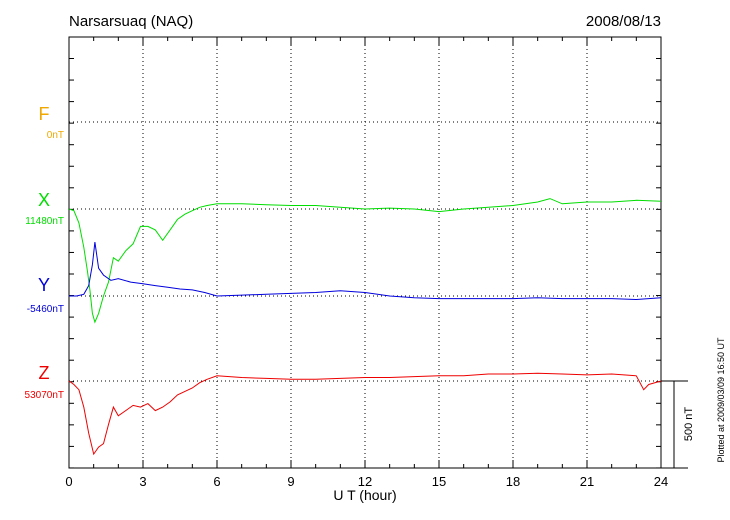 Image resolution: width=730 pixels, height=520 pixels. I want to click on date-label: 2008/08/13, so click(623, 21).